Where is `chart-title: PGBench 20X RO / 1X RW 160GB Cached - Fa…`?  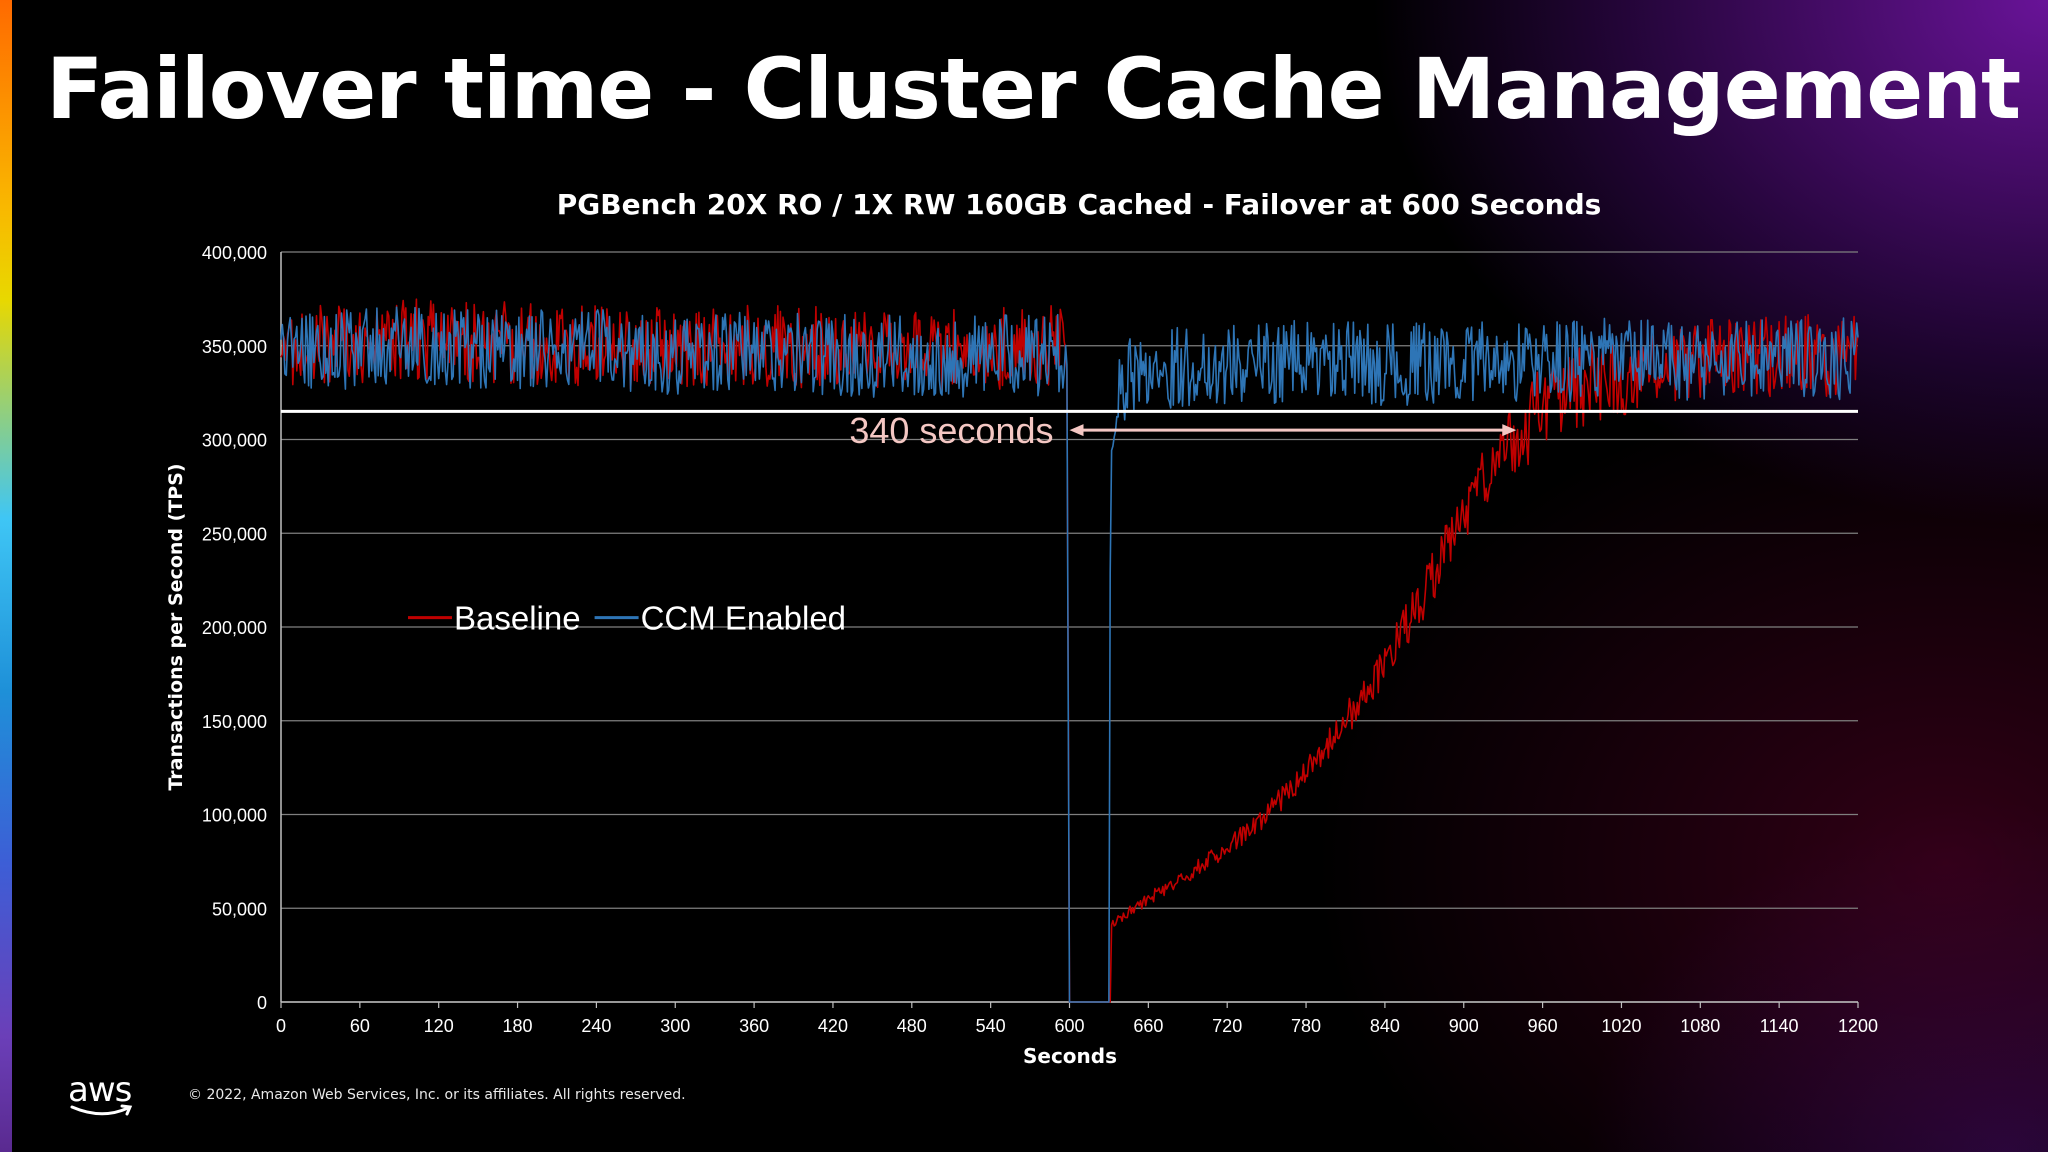 chart-title: PGBench 20X RO / 1X RW 160GB Cached - Fa… is located at coordinates (1079, 204).